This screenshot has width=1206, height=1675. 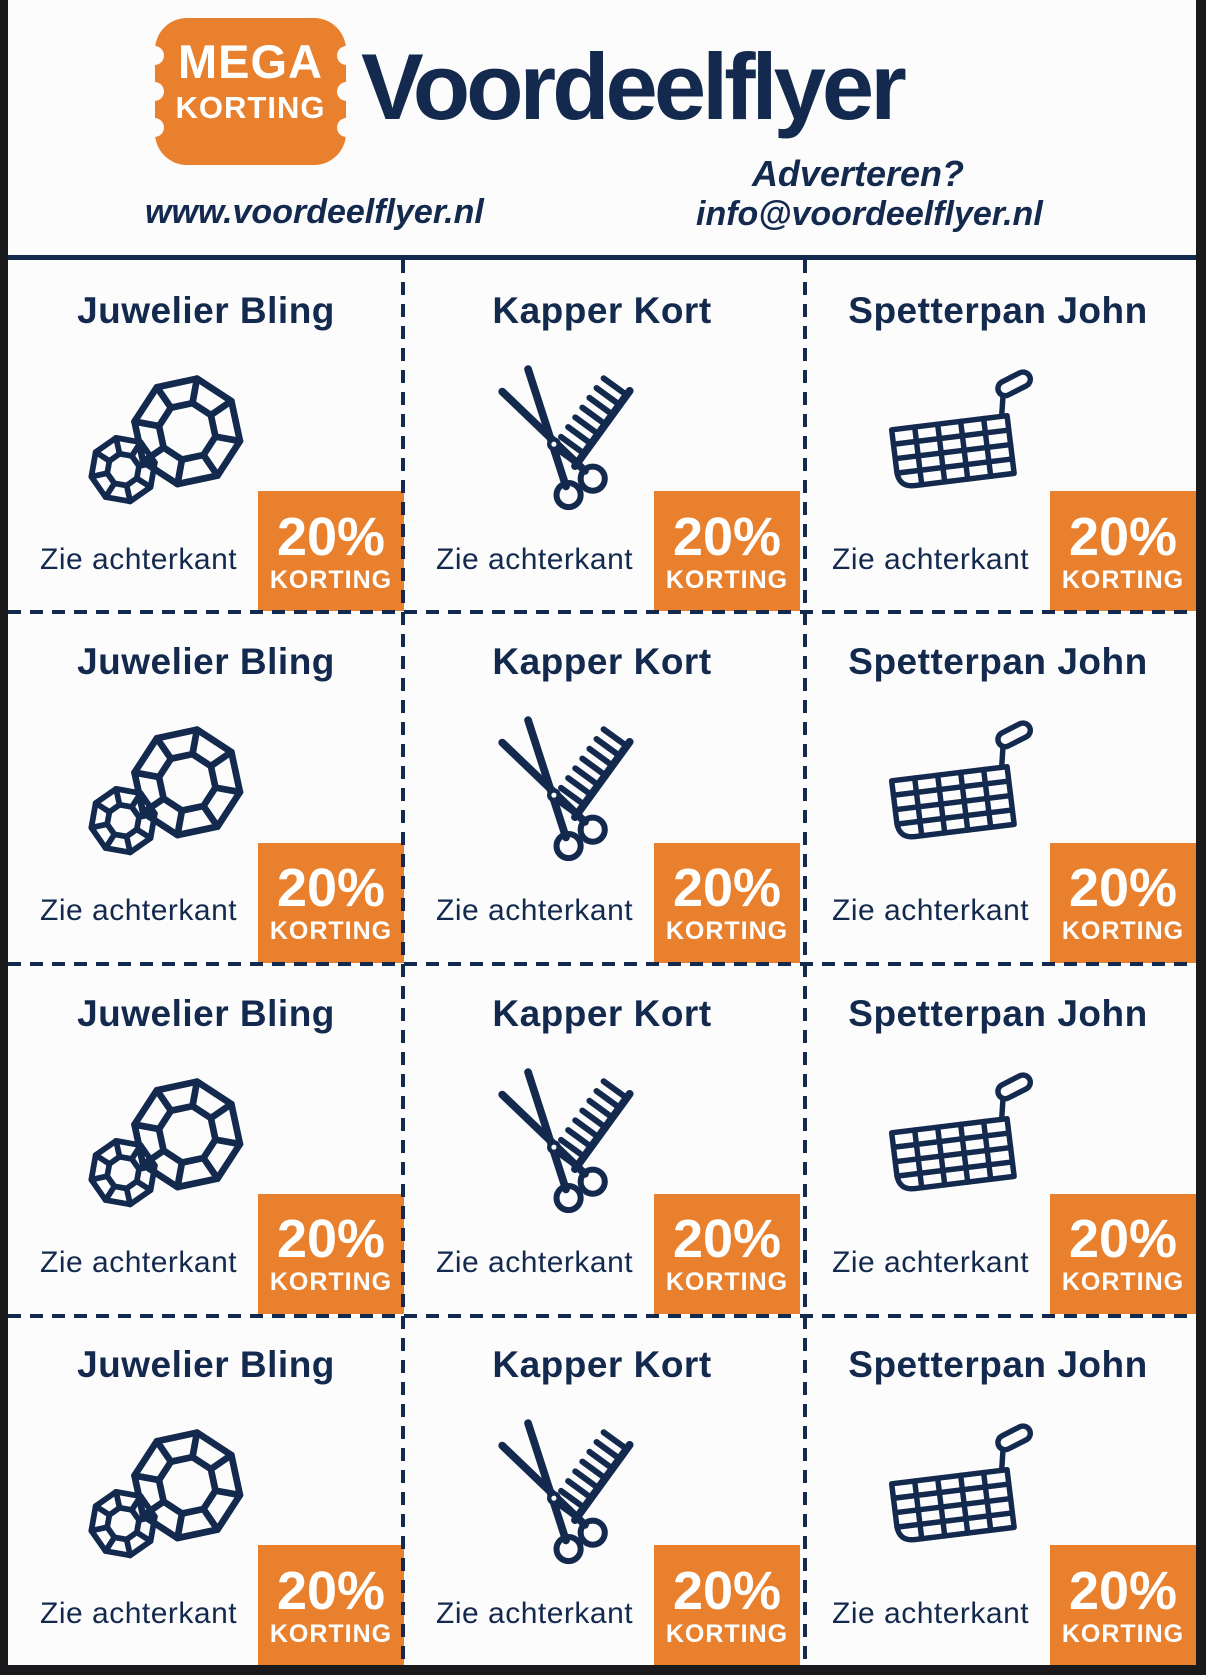 What do you see at coordinates (602, 257) in the screenshot?
I see `grid-top-border` at bounding box center [602, 257].